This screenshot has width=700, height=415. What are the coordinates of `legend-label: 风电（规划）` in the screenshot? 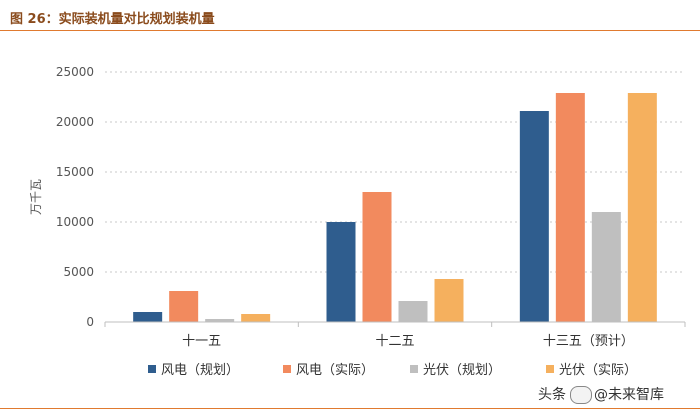 It's located at (200, 370).